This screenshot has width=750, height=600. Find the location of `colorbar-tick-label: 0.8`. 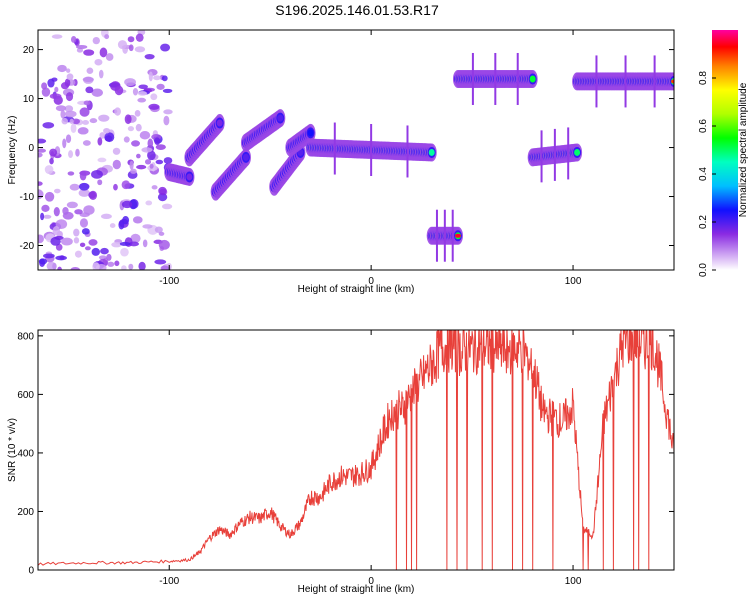

colorbar-tick-label: 0.8 is located at coordinates (703, 78).